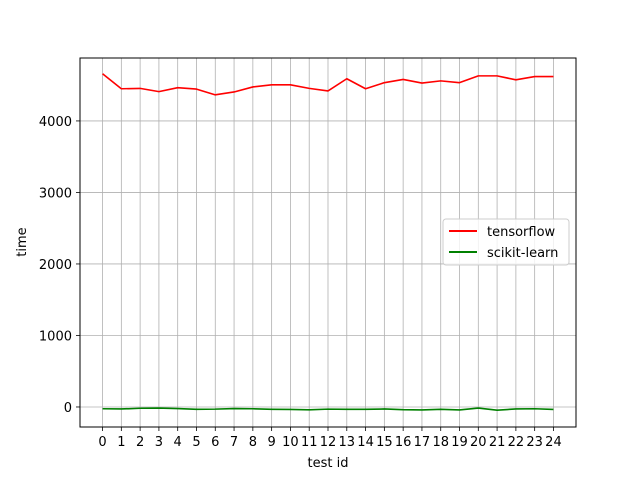  Describe the element at coordinates (55, 336) in the screenshot. I see `y-tick-label: 1000` at that location.